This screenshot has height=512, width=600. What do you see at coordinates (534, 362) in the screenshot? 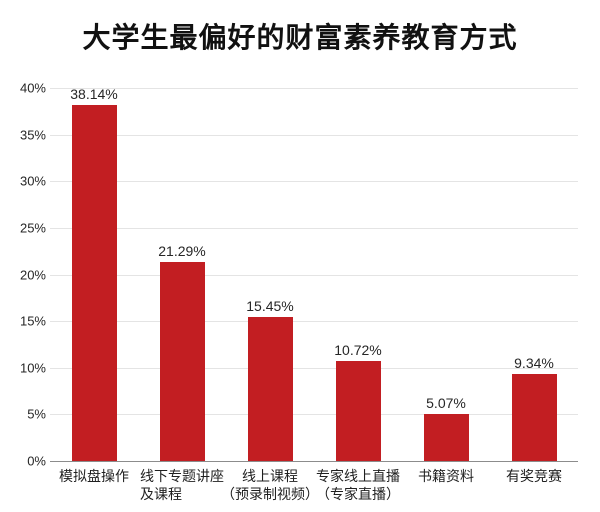
I see `bar-value-label: 9.34%` at bounding box center [534, 362].